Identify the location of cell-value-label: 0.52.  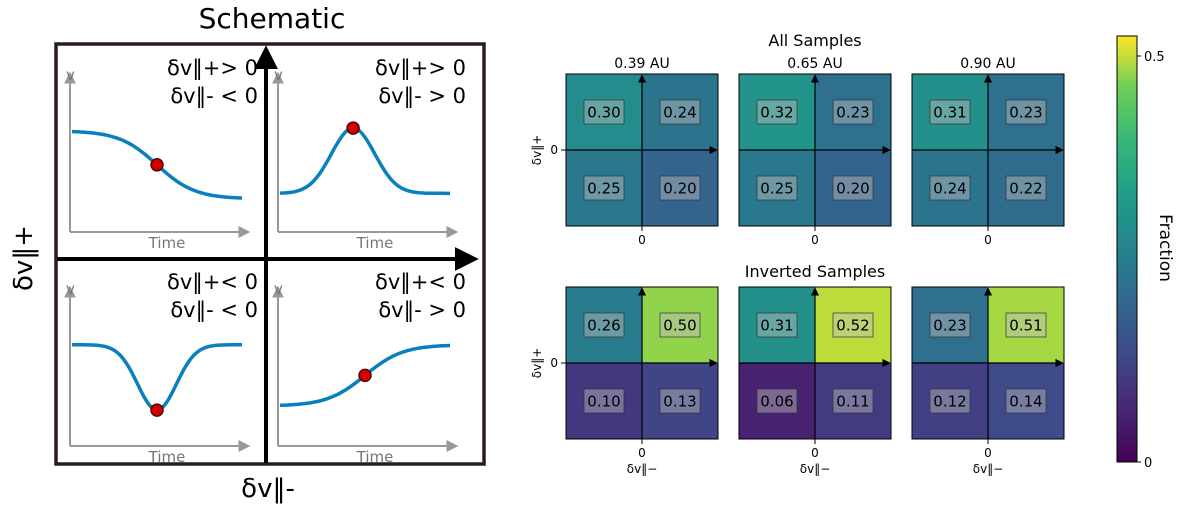
(852, 326).